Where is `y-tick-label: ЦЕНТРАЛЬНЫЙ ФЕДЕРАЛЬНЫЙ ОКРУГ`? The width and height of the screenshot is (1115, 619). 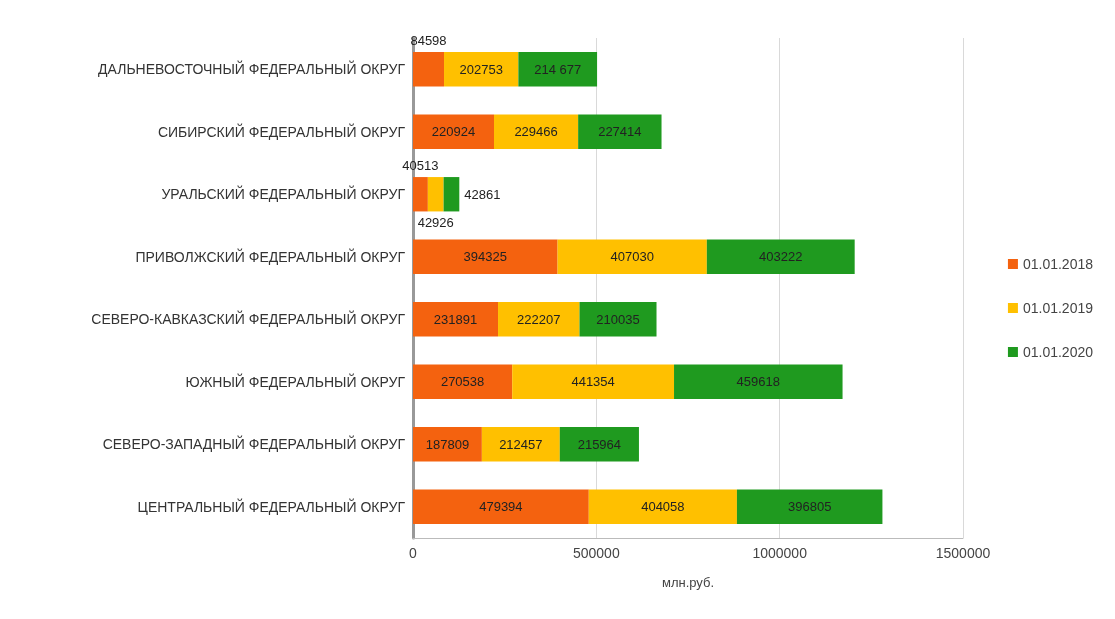 y-tick-label: ЦЕНТРАЛЬНЫЙ ФЕДЕРАЛЬНЫЙ ОКРУГ is located at coordinates (271, 506).